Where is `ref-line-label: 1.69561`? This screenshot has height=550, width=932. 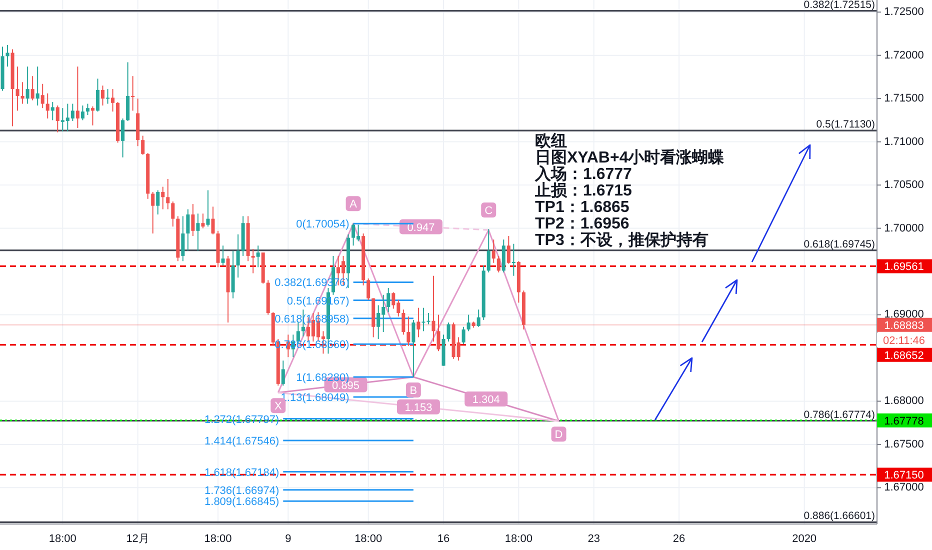
ref-line-label: 1.69561 is located at coordinates (904, 267).